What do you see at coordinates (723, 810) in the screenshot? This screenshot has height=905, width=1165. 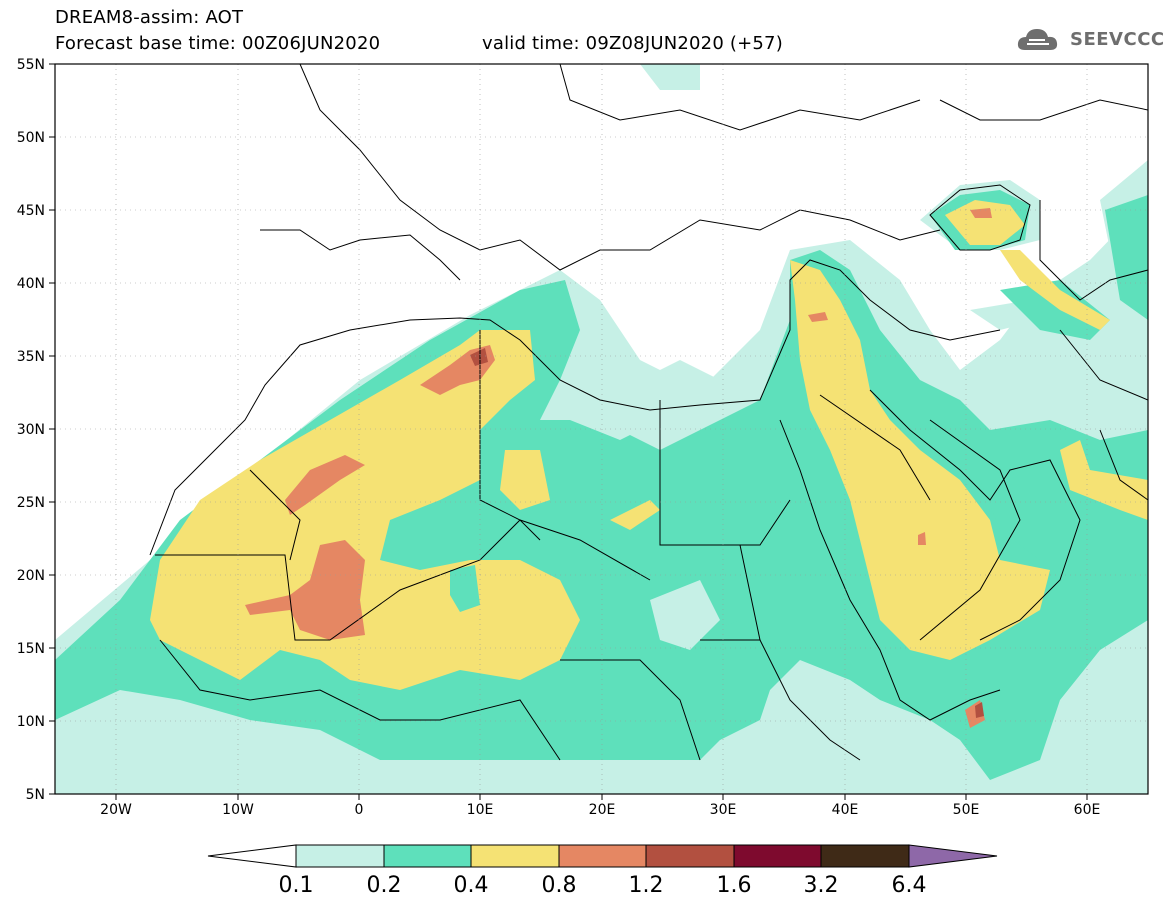 I see `x-tick-label: 30E` at bounding box center [723, 810].